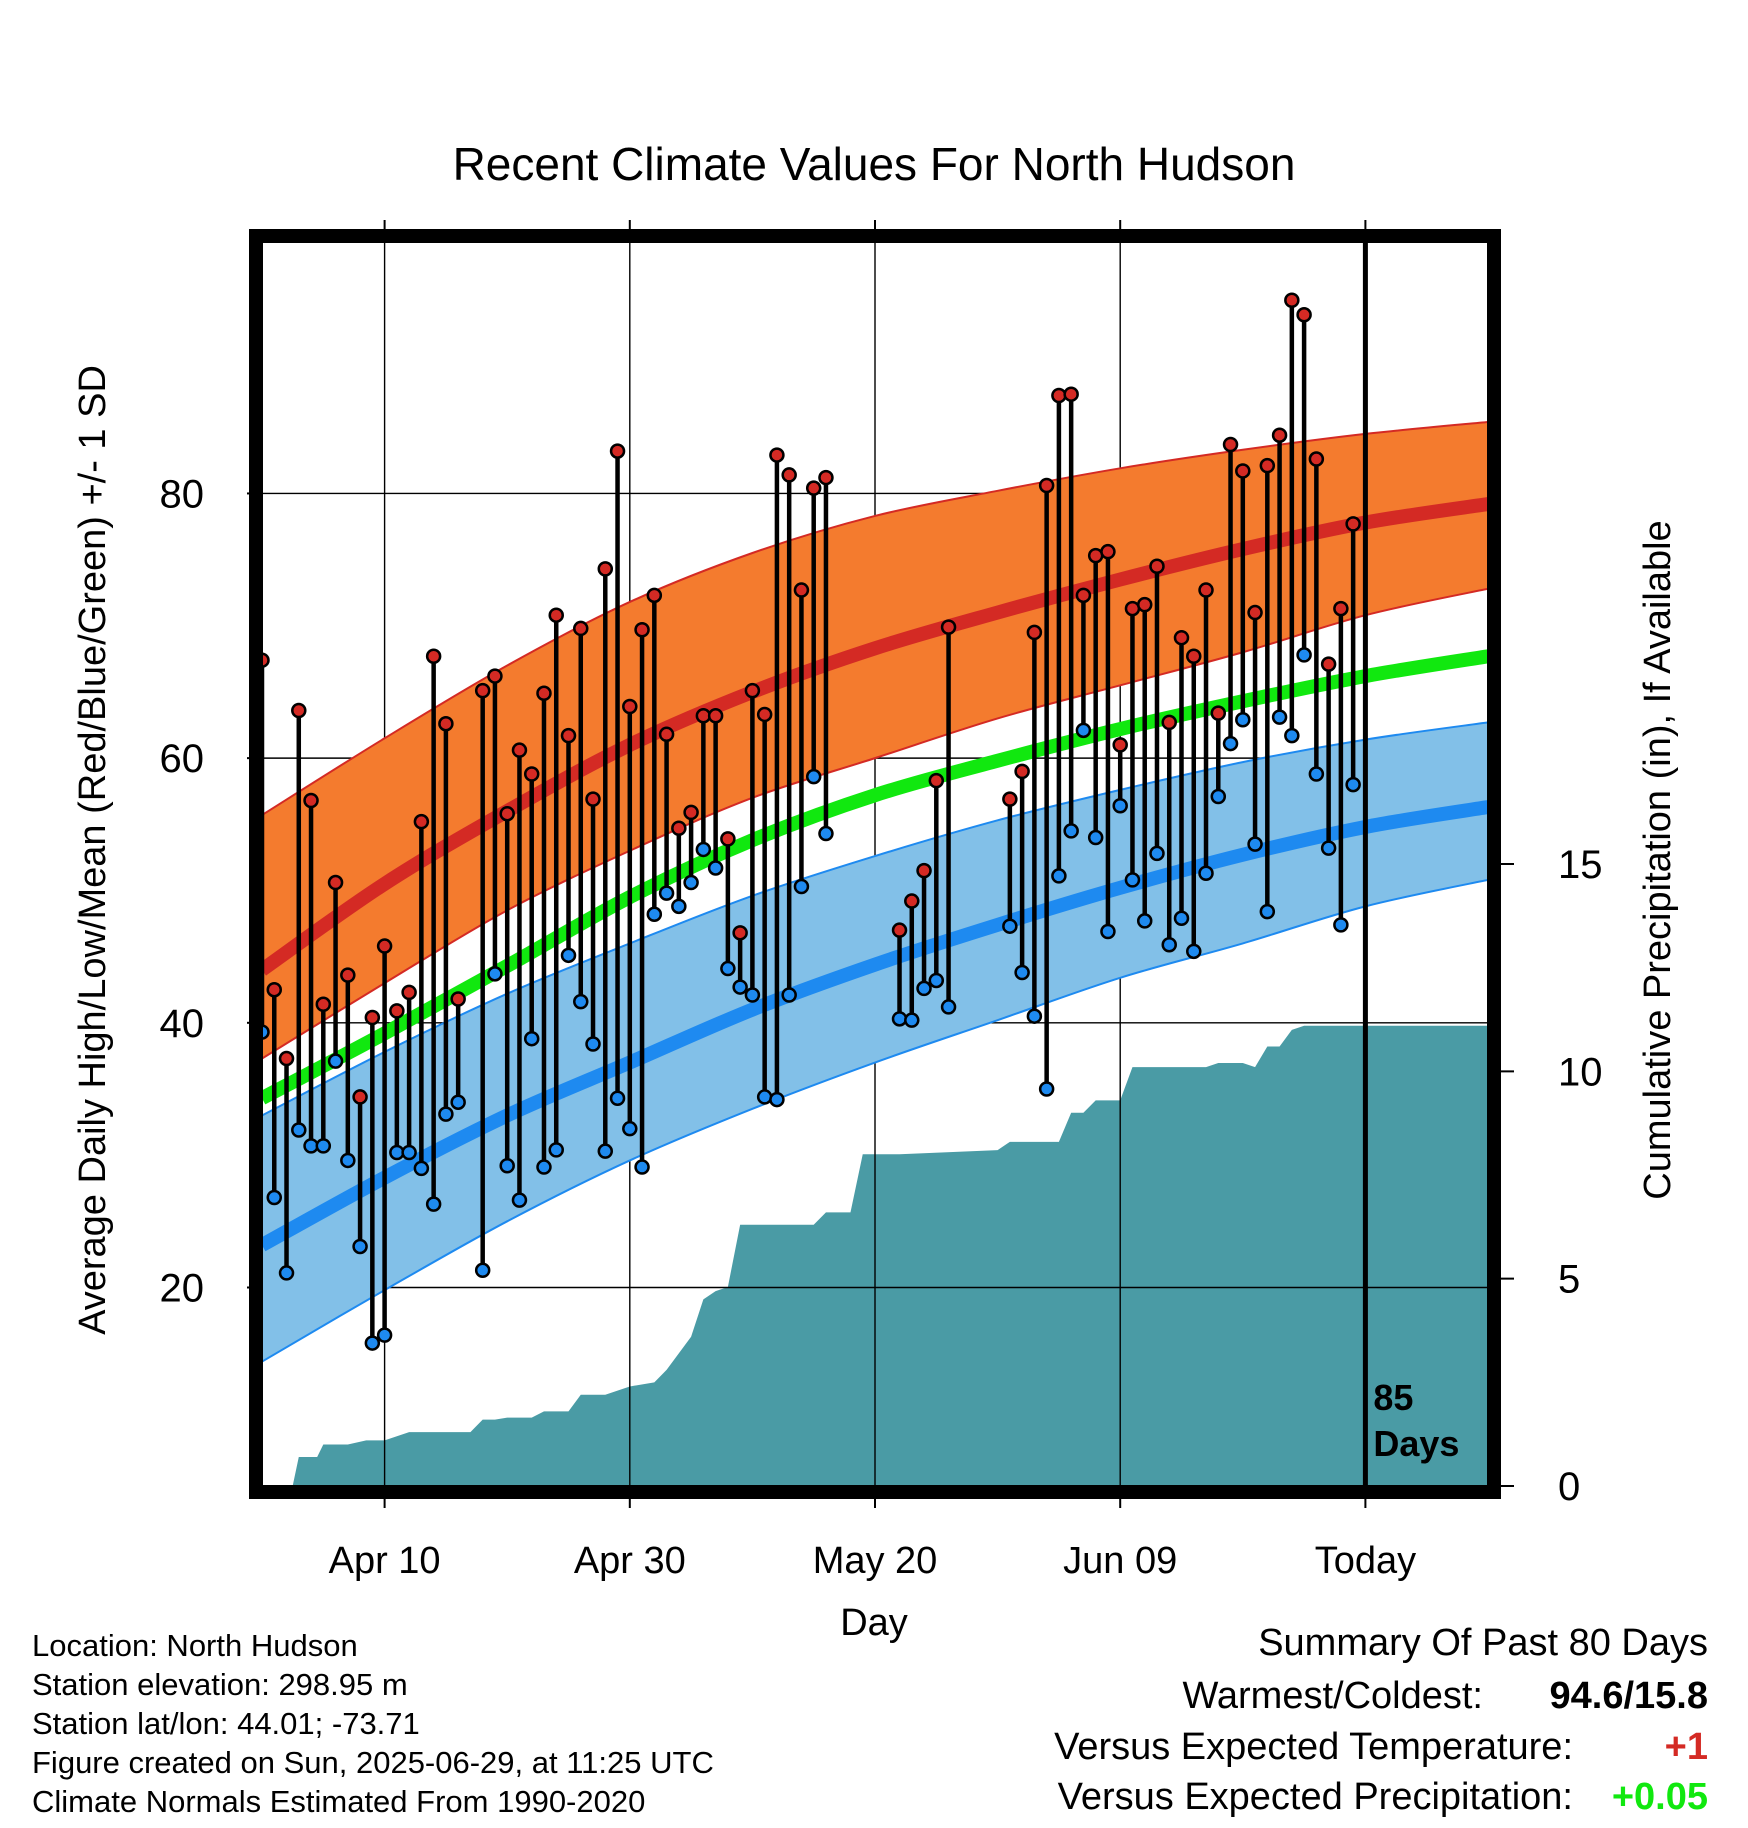  I want to click on precip-vs-expected-value: +0.05, so click(1659, 1797).